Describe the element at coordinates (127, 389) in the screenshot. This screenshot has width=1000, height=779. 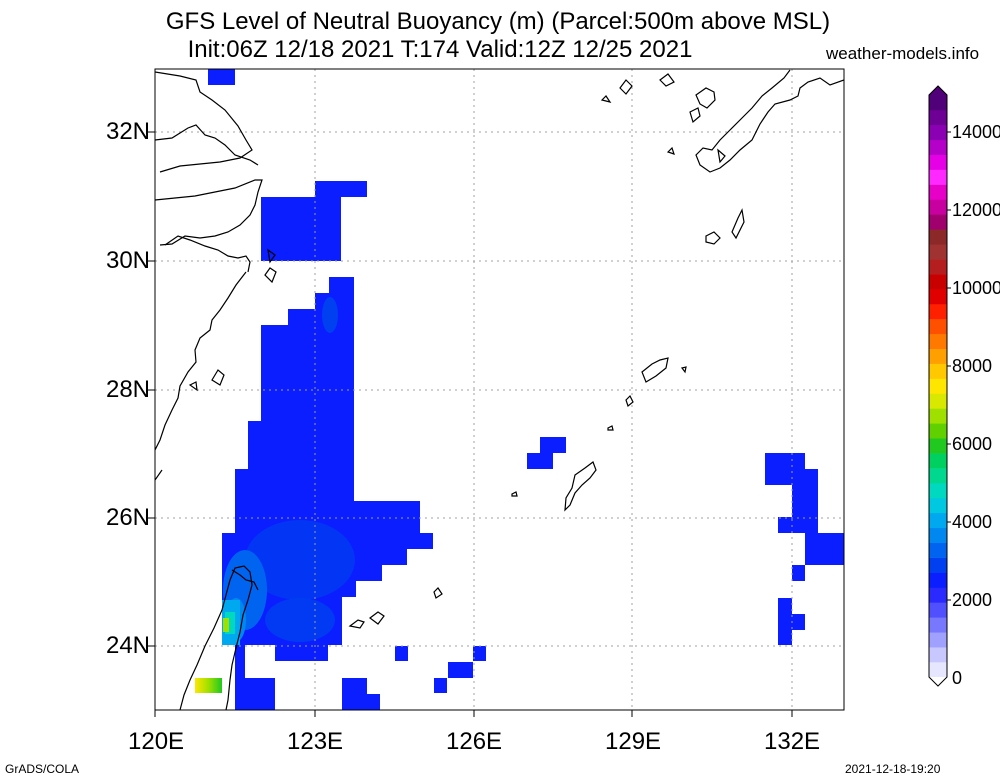
I see `lat-label-28n: 28N` at that location.